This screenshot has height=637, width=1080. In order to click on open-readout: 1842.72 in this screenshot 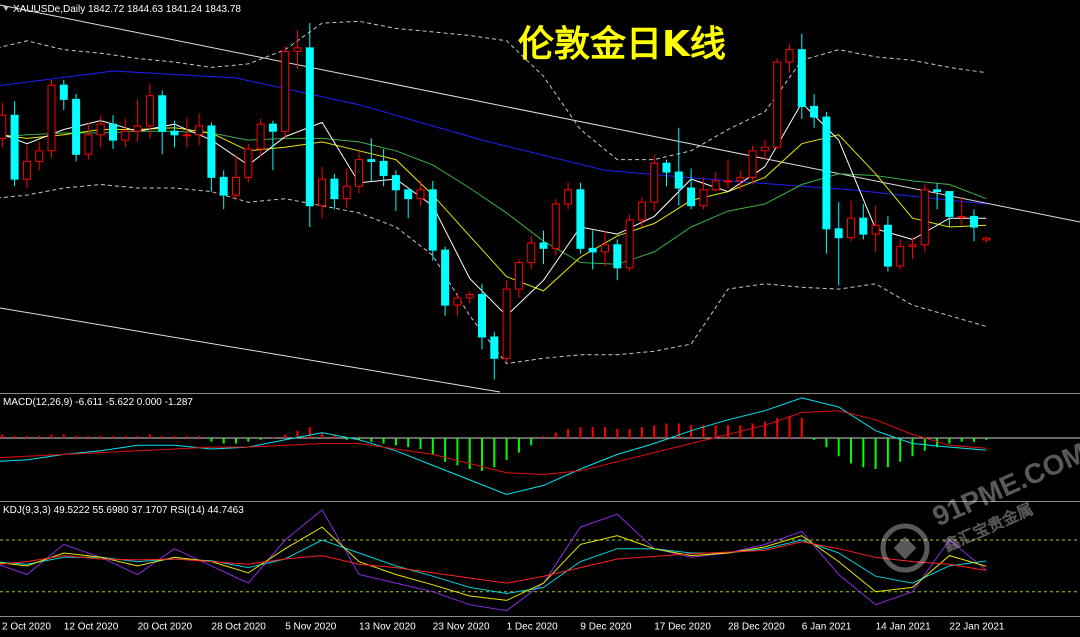, I will do `click(106, 9)`.